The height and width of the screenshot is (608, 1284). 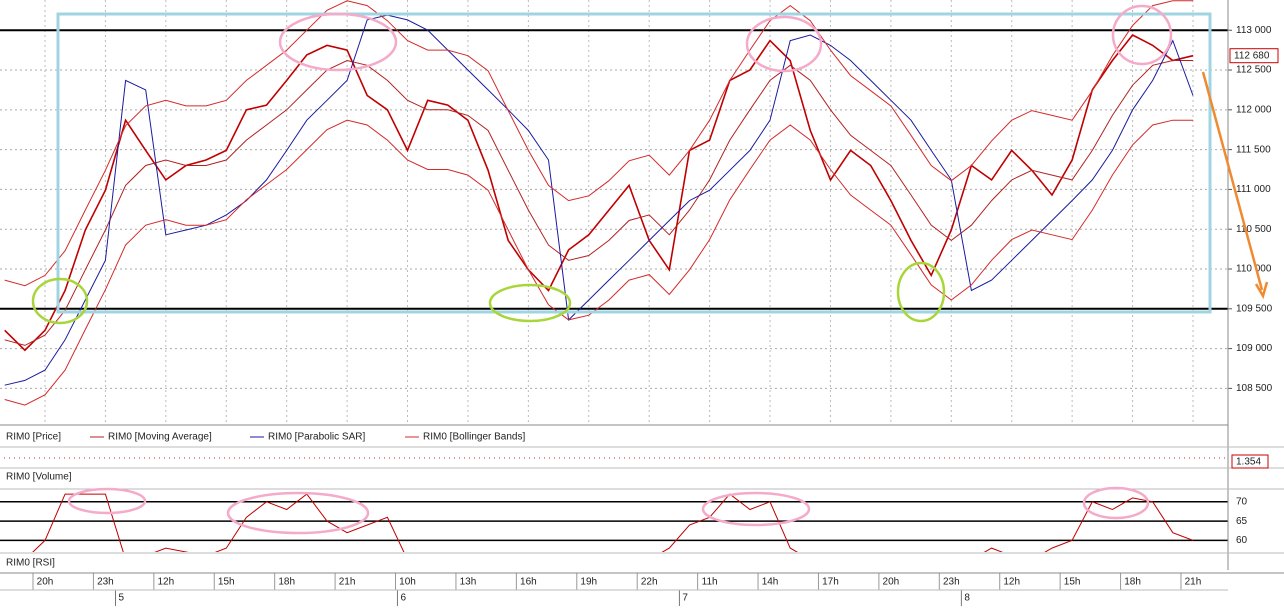 I want to click on x-tick-label: 11h, so click(x=710, y=582).